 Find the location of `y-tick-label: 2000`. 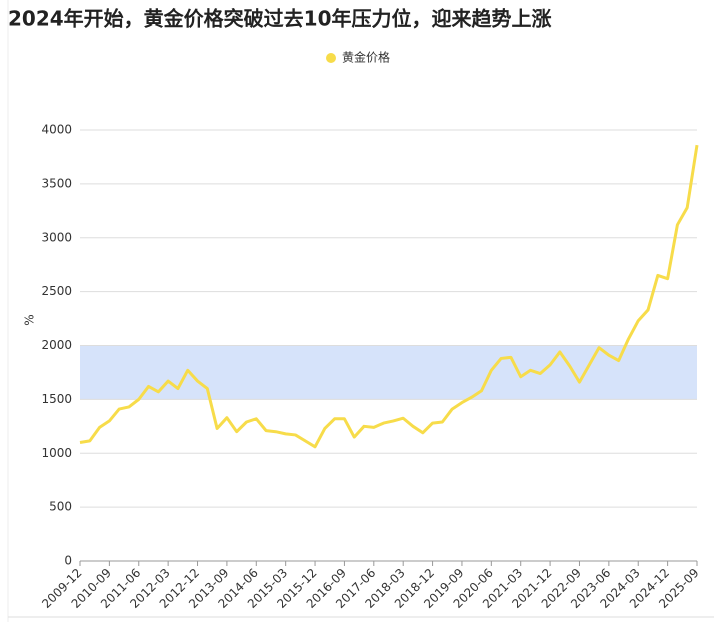

y-tick-label: 2000 is located at coordinates (56, 345).